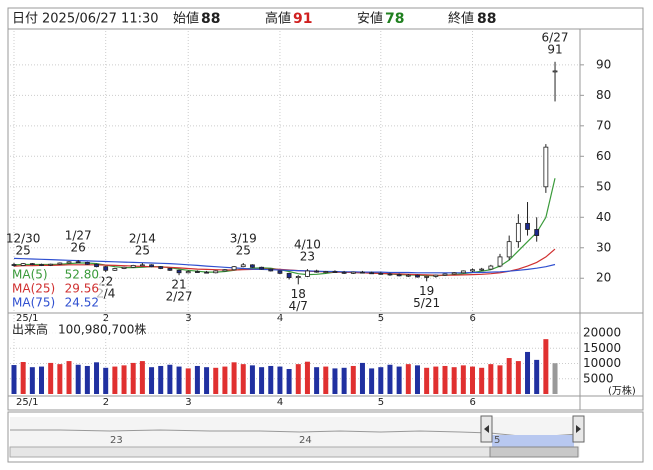 The width and height of the screenshot is (653, 470). Describe the element at coordinates (102, 329) in the screenshot. I see `volume-latest: 100,980,700株` at that location.